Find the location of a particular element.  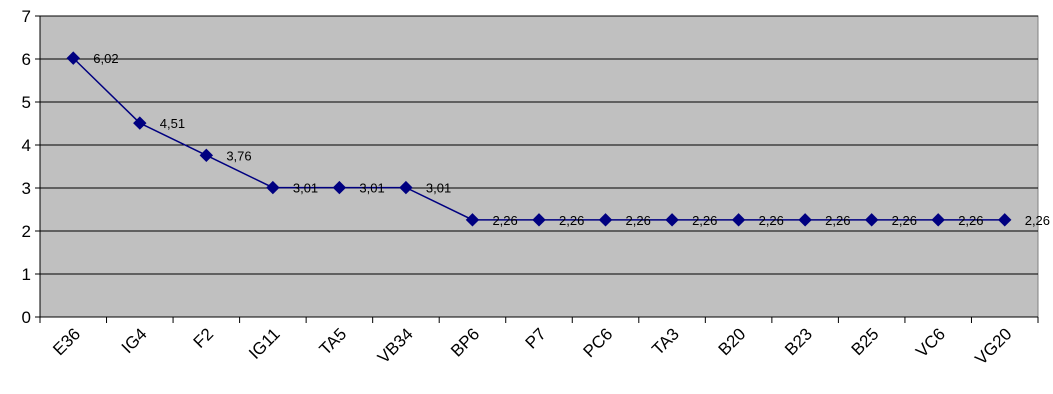

y-tick-label: 2 is located at coordinates (26, 231).